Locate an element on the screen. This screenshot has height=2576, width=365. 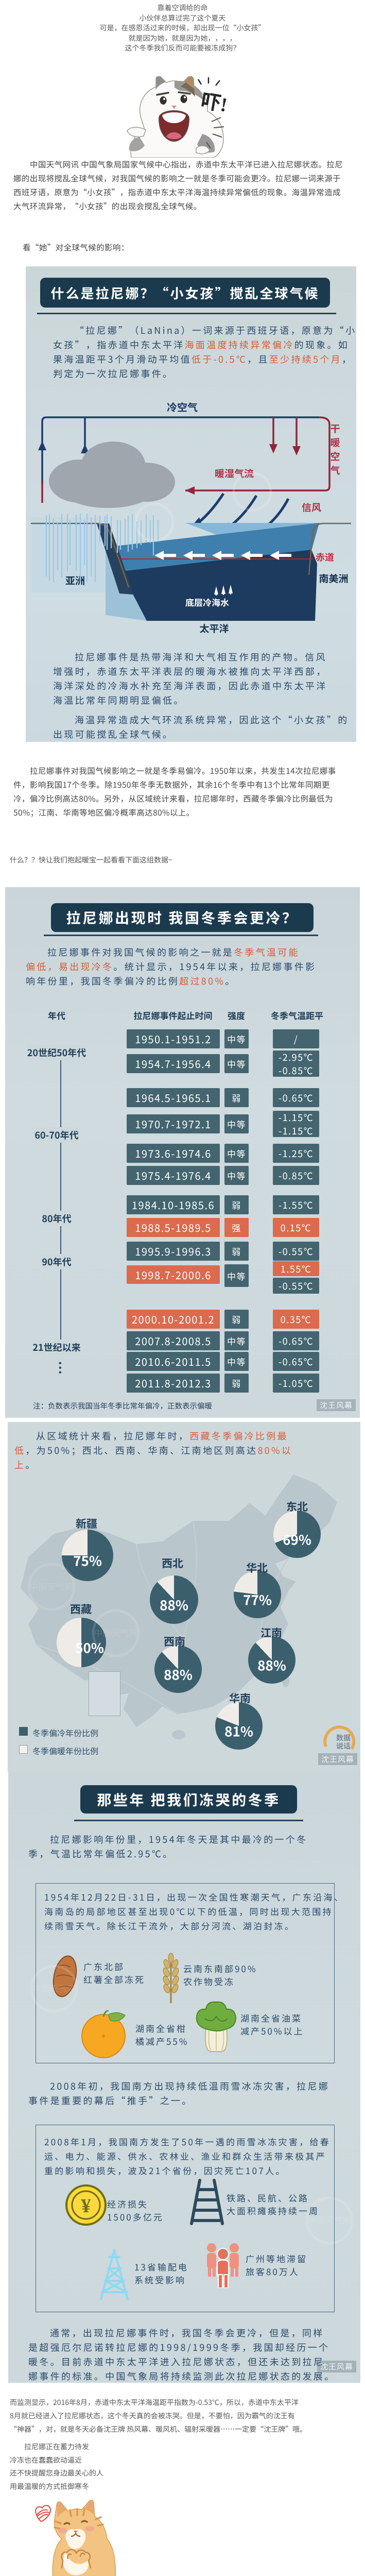
svg-text: 赤道 is located at coordinates (325, 557).